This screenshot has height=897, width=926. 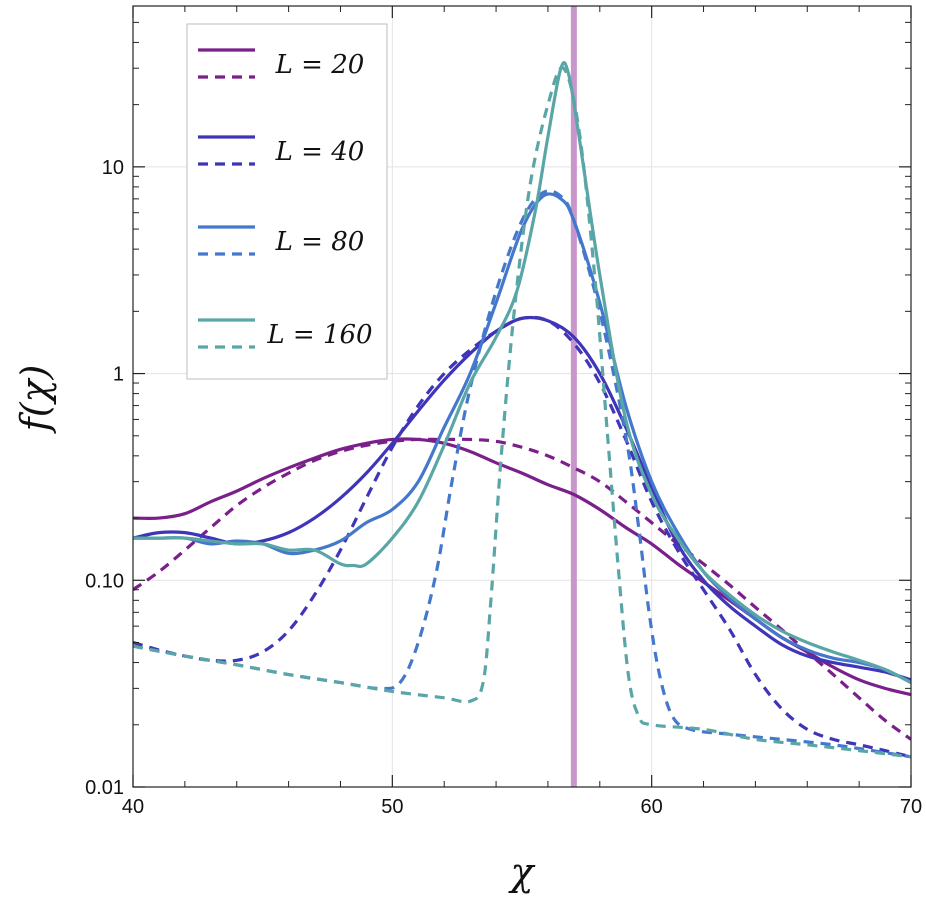 I want to click on y-tick-label: 0.01, so click(x=104, y=788).